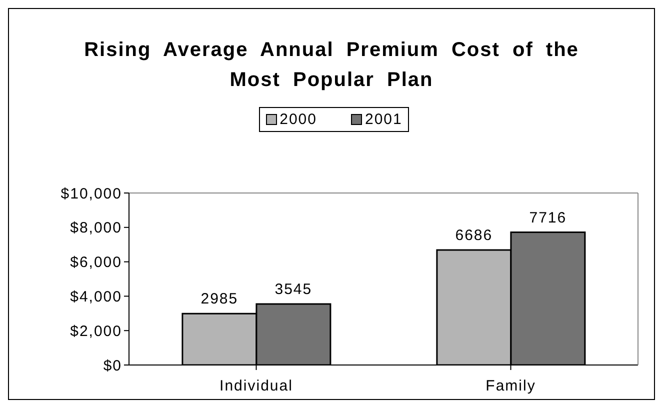  Describe the element at coordinates (112, 365) in the screenshot. I see `y-tick-label: $0` at that location.